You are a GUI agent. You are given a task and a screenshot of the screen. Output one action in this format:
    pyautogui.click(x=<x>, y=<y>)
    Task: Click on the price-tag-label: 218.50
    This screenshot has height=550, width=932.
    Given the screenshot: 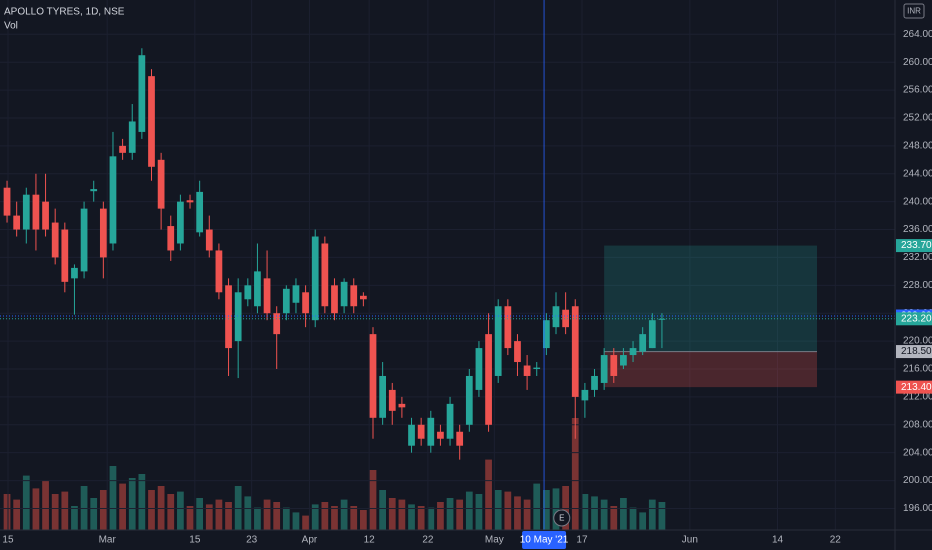 What is the action you would take?
    pyautogui.click(x=916, y=351)
    